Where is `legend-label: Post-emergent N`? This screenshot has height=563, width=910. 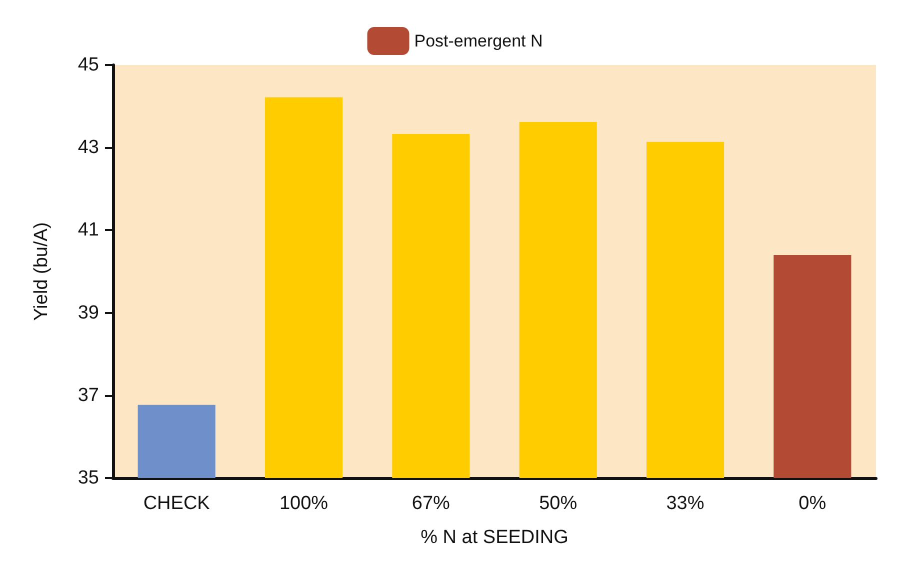 legend-label: Post-emergent N is located at coordinates (478, 41).